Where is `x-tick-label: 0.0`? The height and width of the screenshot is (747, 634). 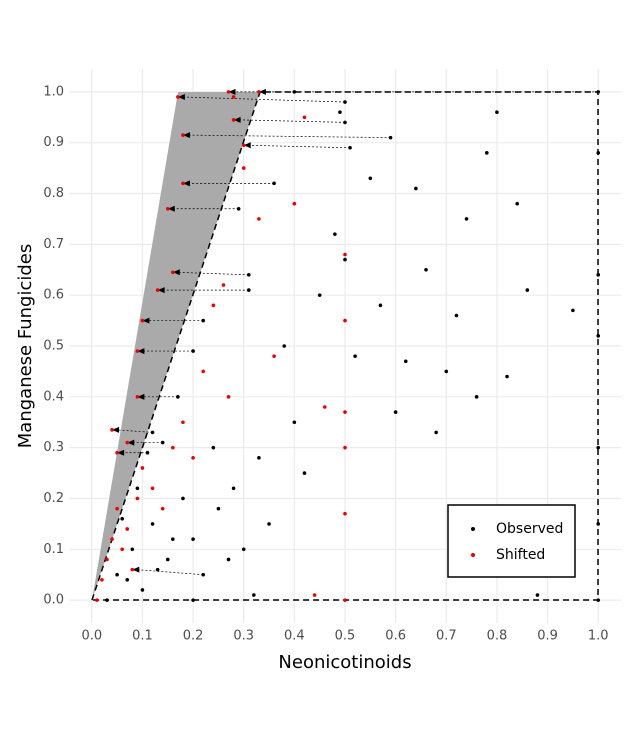 x-tick-label: 0.0 is located at coordinates (91, 636).